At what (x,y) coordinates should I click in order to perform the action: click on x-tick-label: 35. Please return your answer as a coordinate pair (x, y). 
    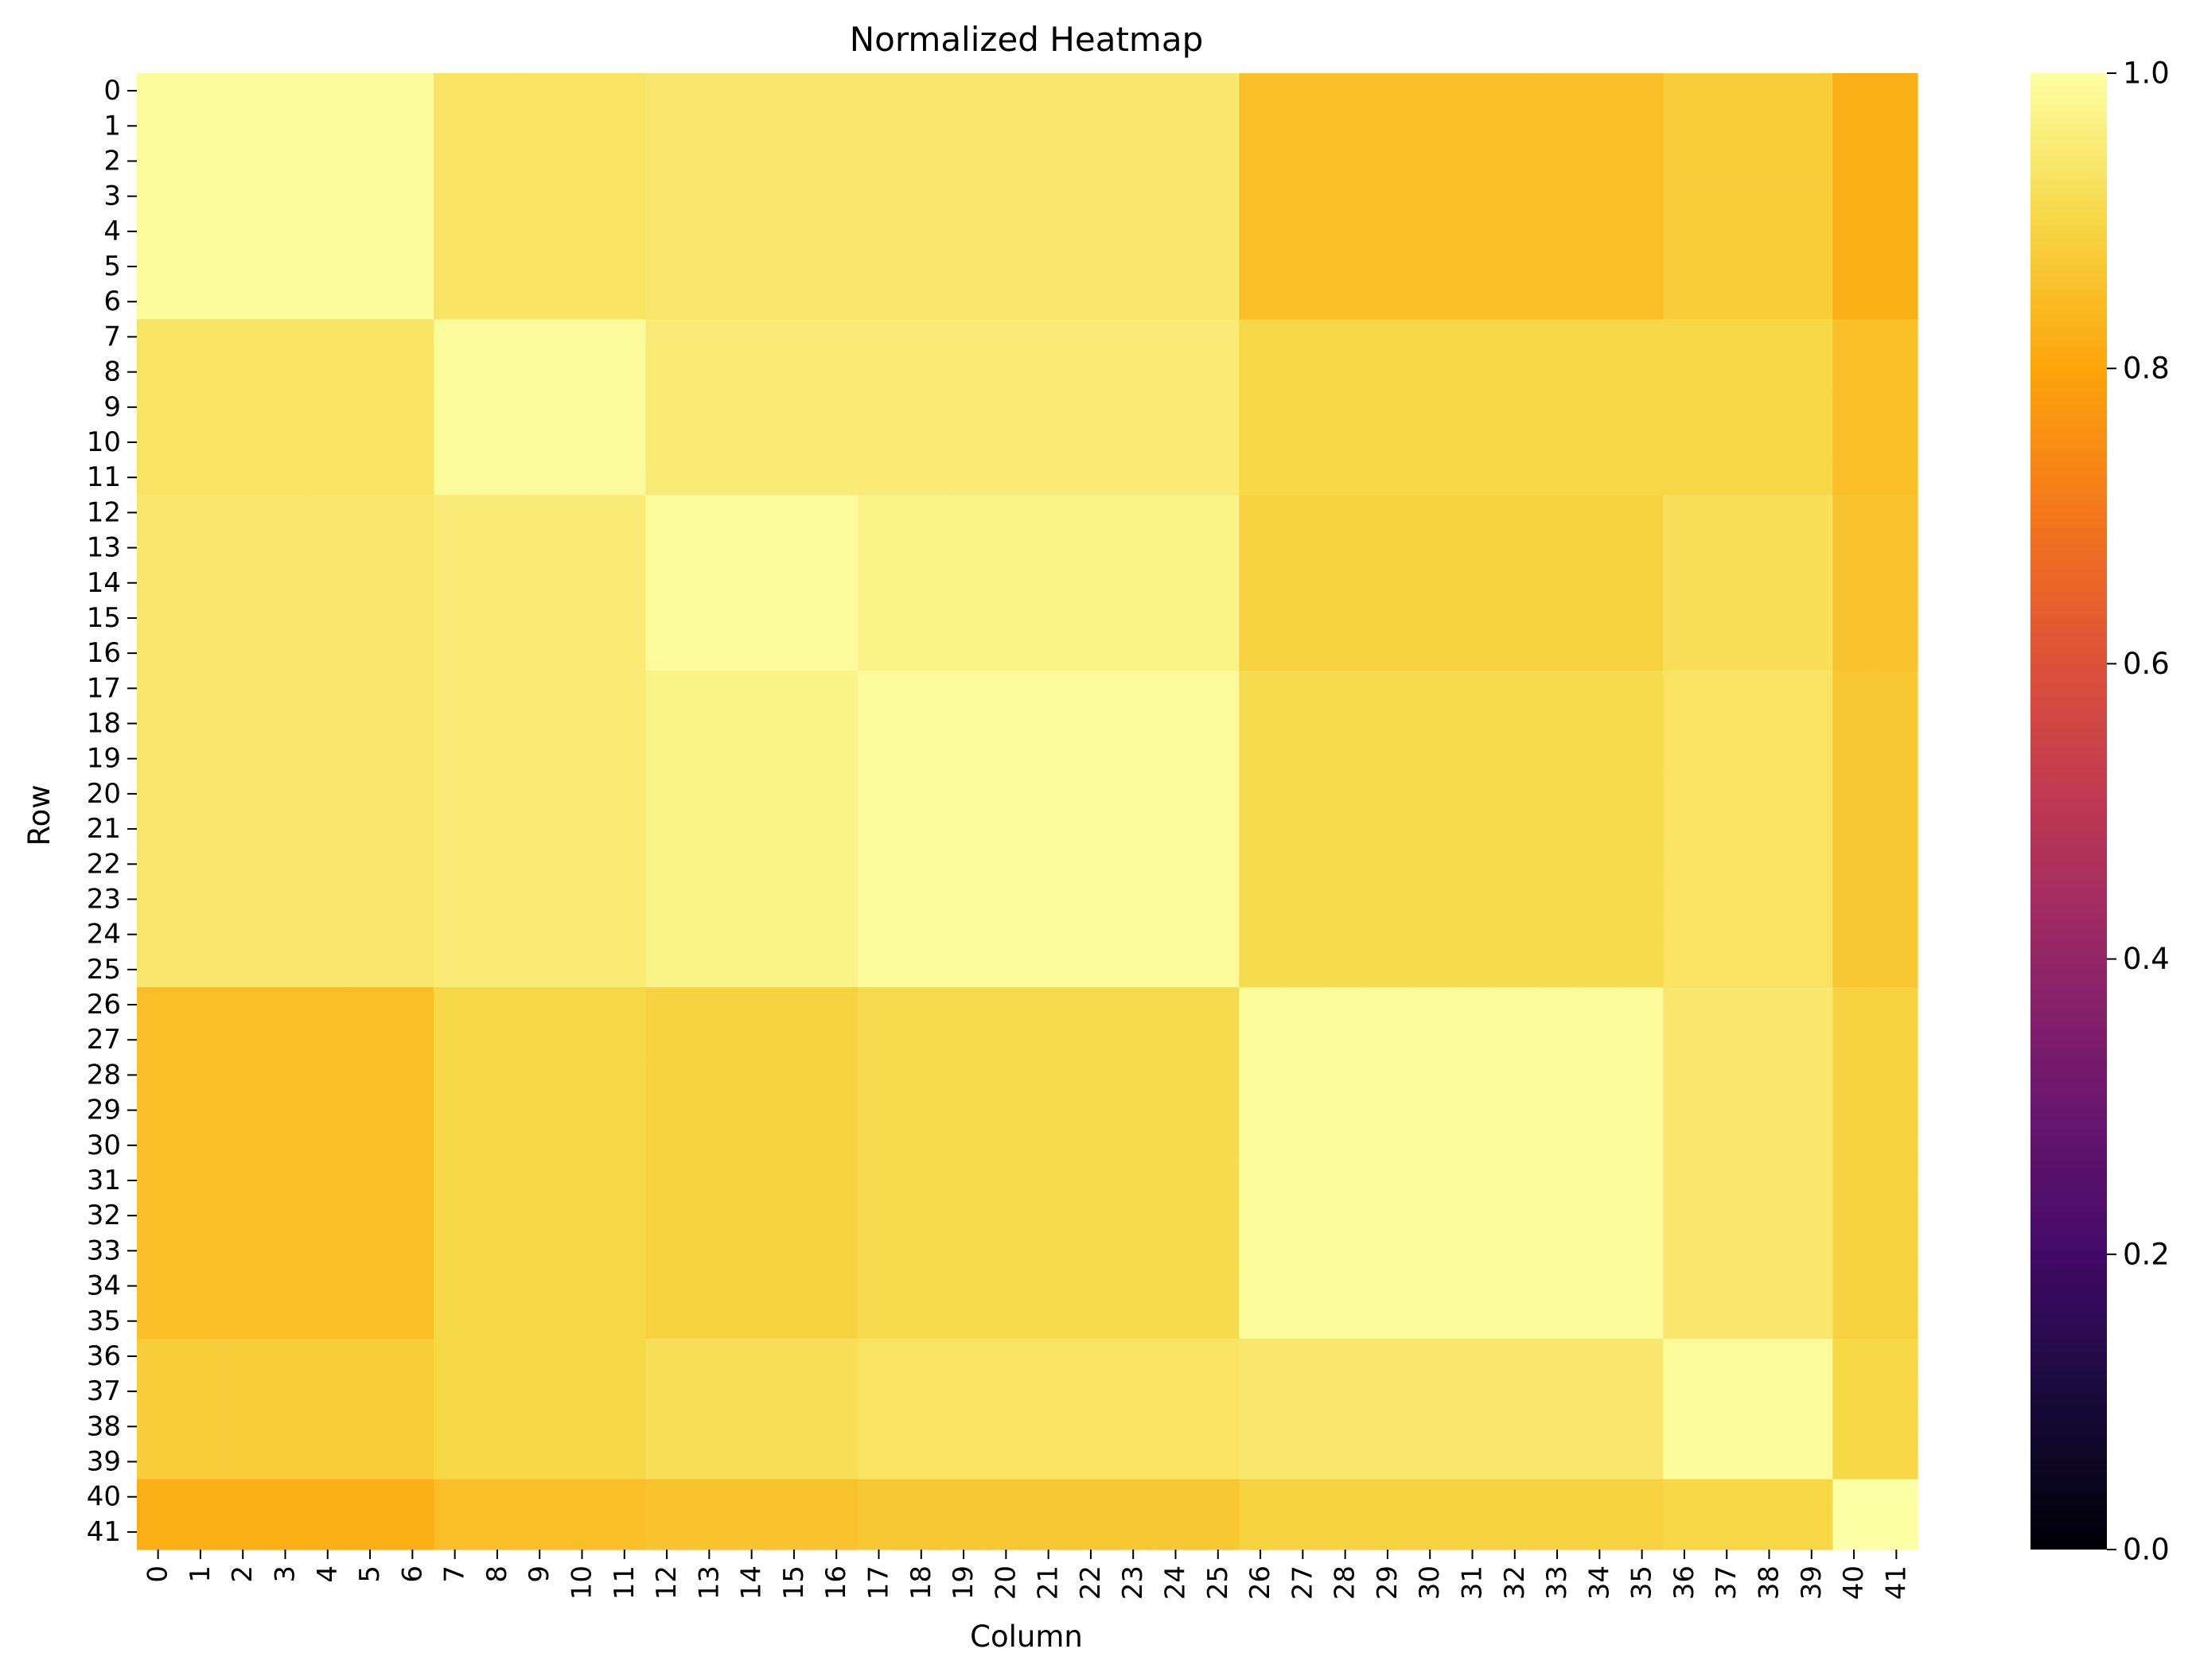
    Looking at the image, I should click on (1642, 1582).